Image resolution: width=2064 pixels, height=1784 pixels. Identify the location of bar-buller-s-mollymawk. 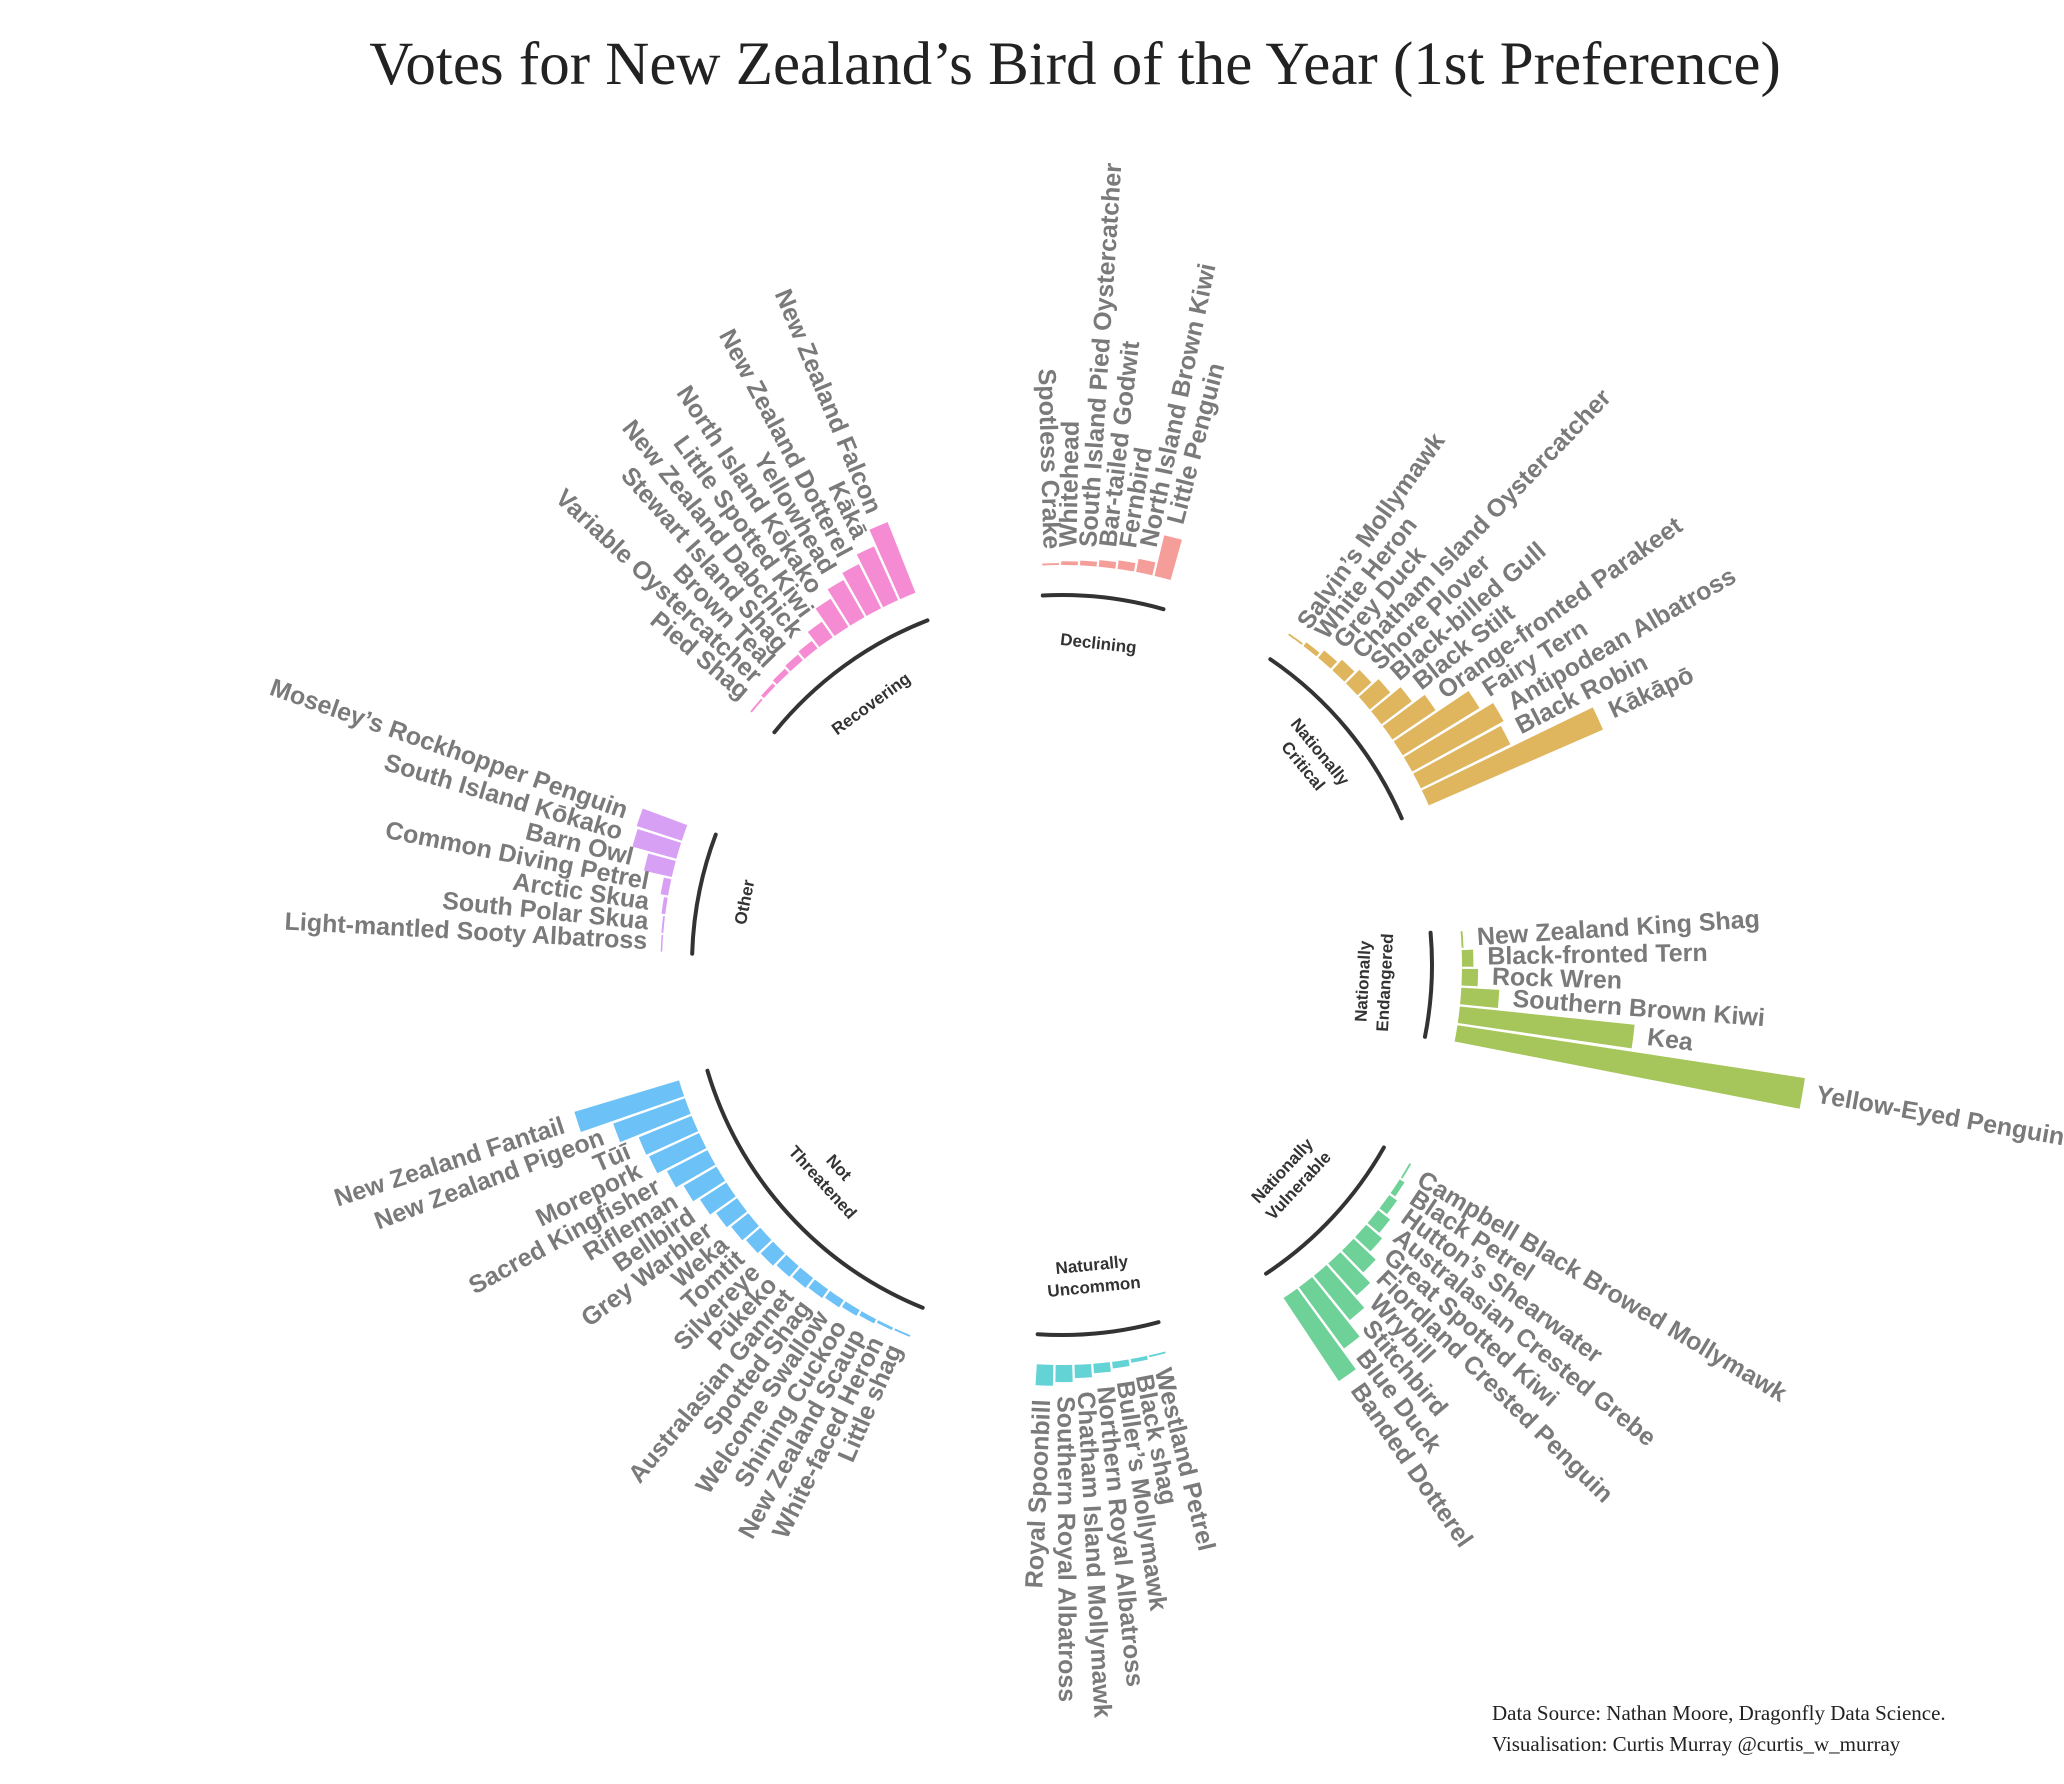
(1121, 1364).